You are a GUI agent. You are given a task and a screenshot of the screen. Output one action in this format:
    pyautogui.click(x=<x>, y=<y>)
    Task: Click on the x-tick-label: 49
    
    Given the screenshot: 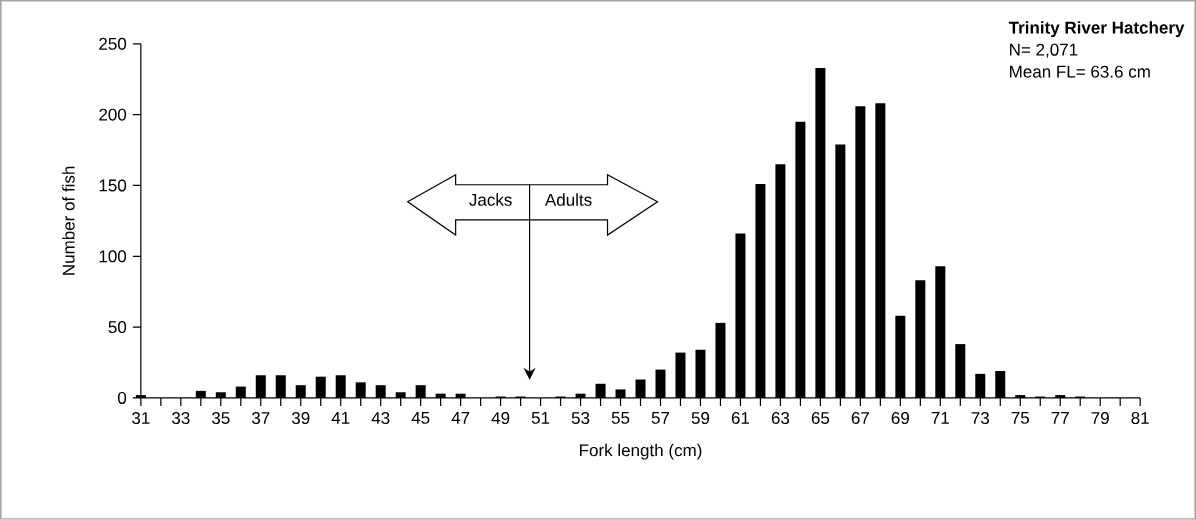 What is the action you would take?
    pyautogui.click(x=500, y=418)
    